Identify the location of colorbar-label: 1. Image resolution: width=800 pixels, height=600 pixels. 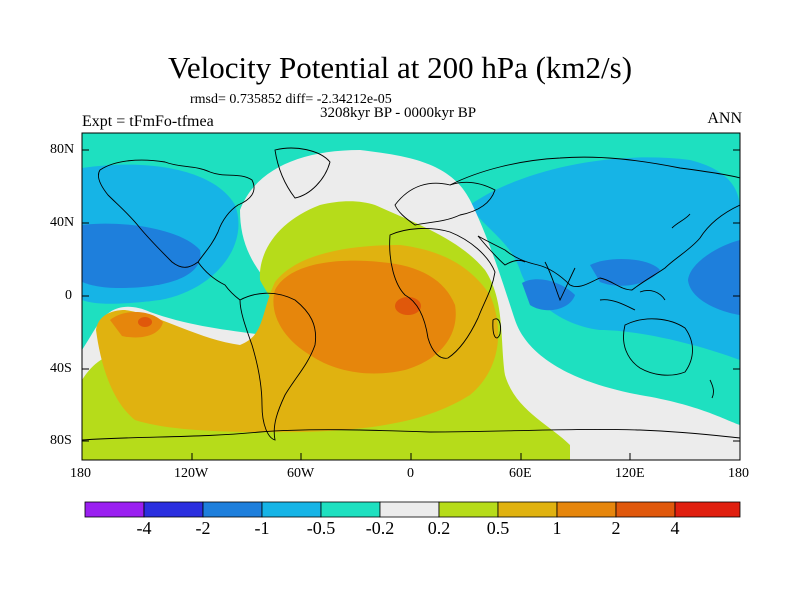
(557, 528).